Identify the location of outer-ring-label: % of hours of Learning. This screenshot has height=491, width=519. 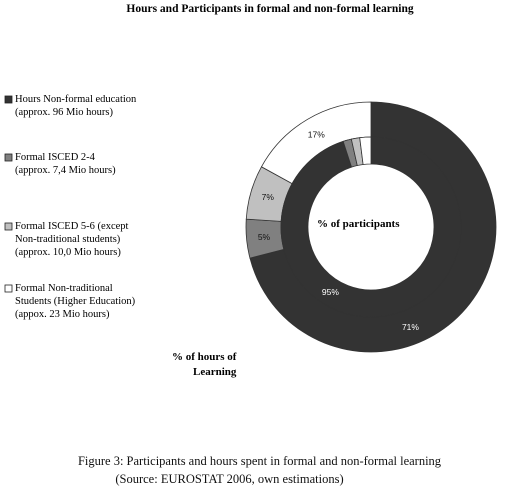
(204, 364).